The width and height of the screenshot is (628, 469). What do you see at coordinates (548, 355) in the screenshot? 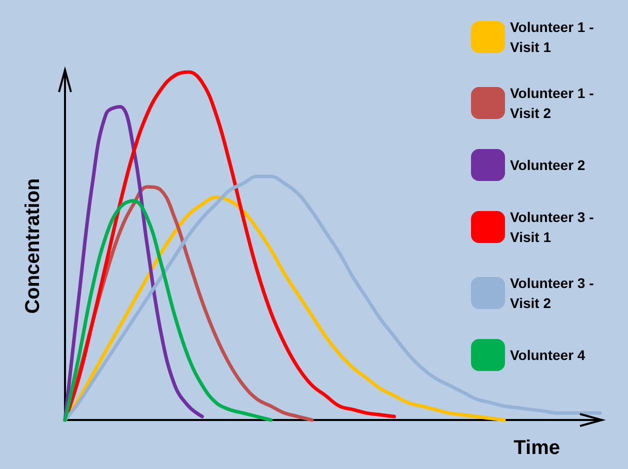
I see `legend-label: Volunteer 4` at bounding box center [548, 355].